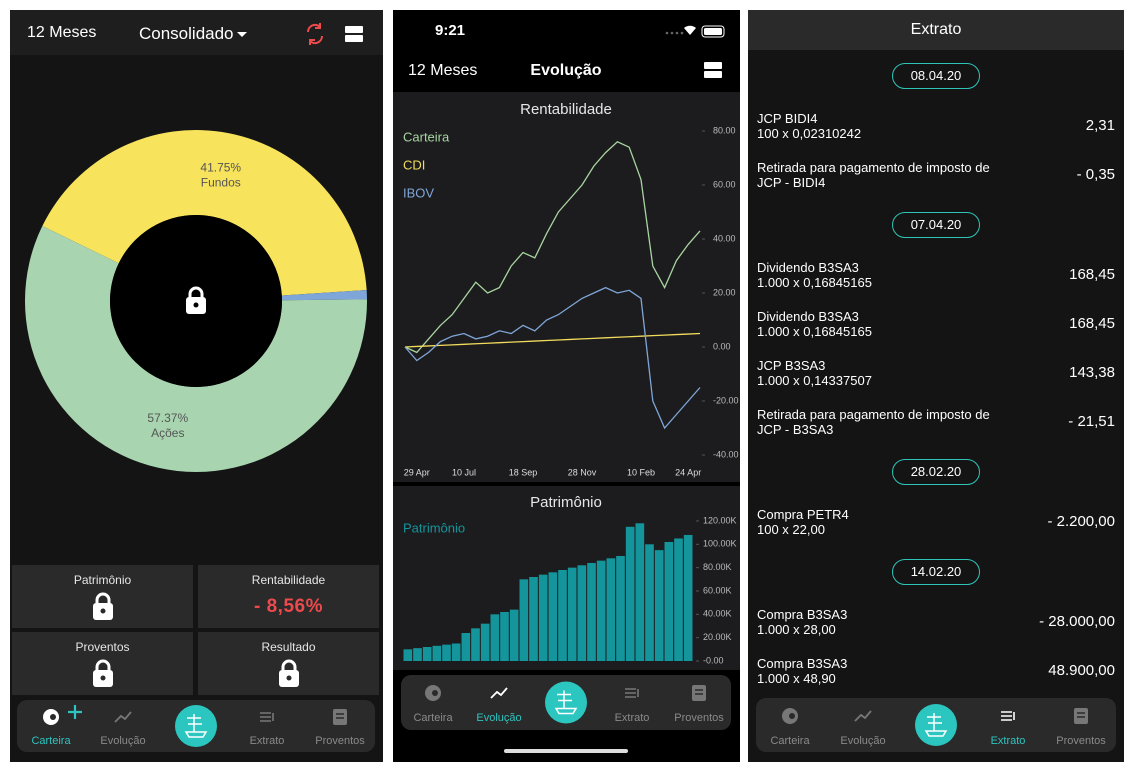 The width and height of the screenshot is (1127, 771). Describe the element at coordinates (315, 34) in the screenshot. I see `refresh-icon` at that location.